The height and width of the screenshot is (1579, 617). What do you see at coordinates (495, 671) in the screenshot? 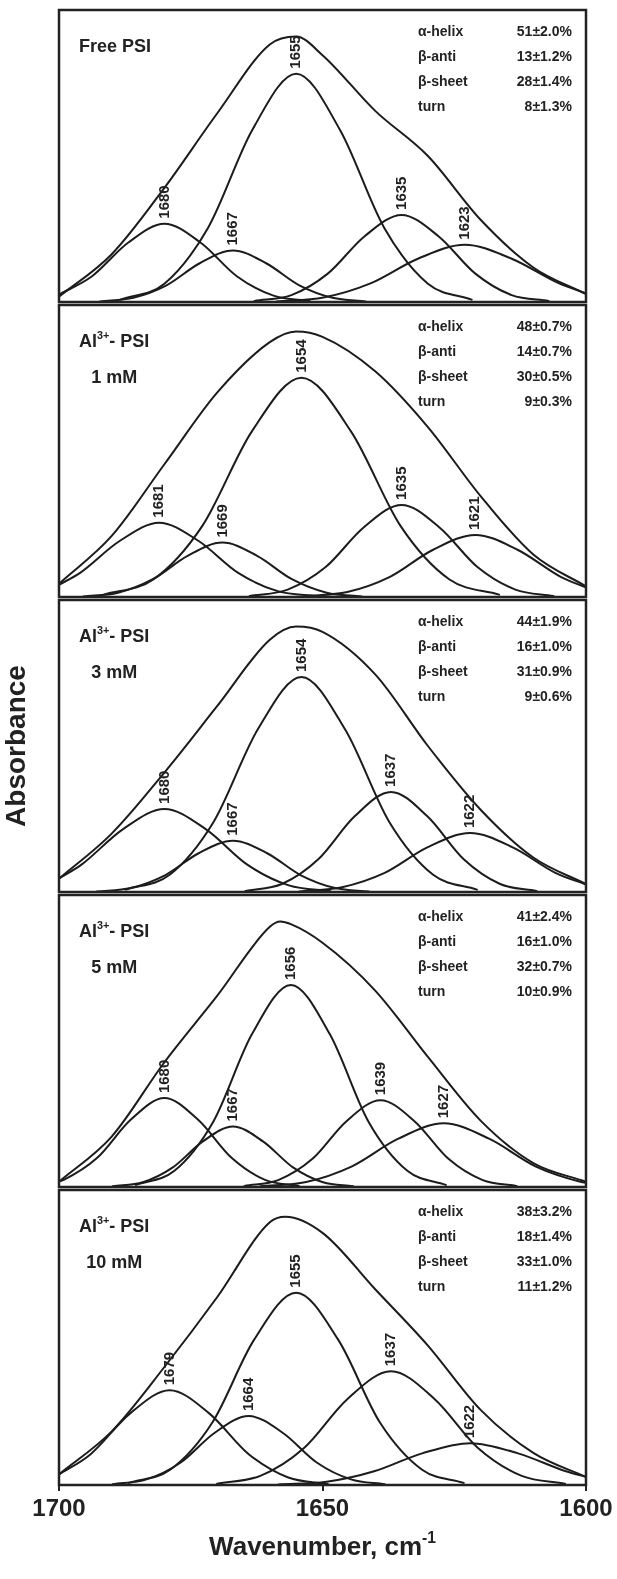
I see `text: β-sheet 31±0.9%` at bounding box center [495, 671].